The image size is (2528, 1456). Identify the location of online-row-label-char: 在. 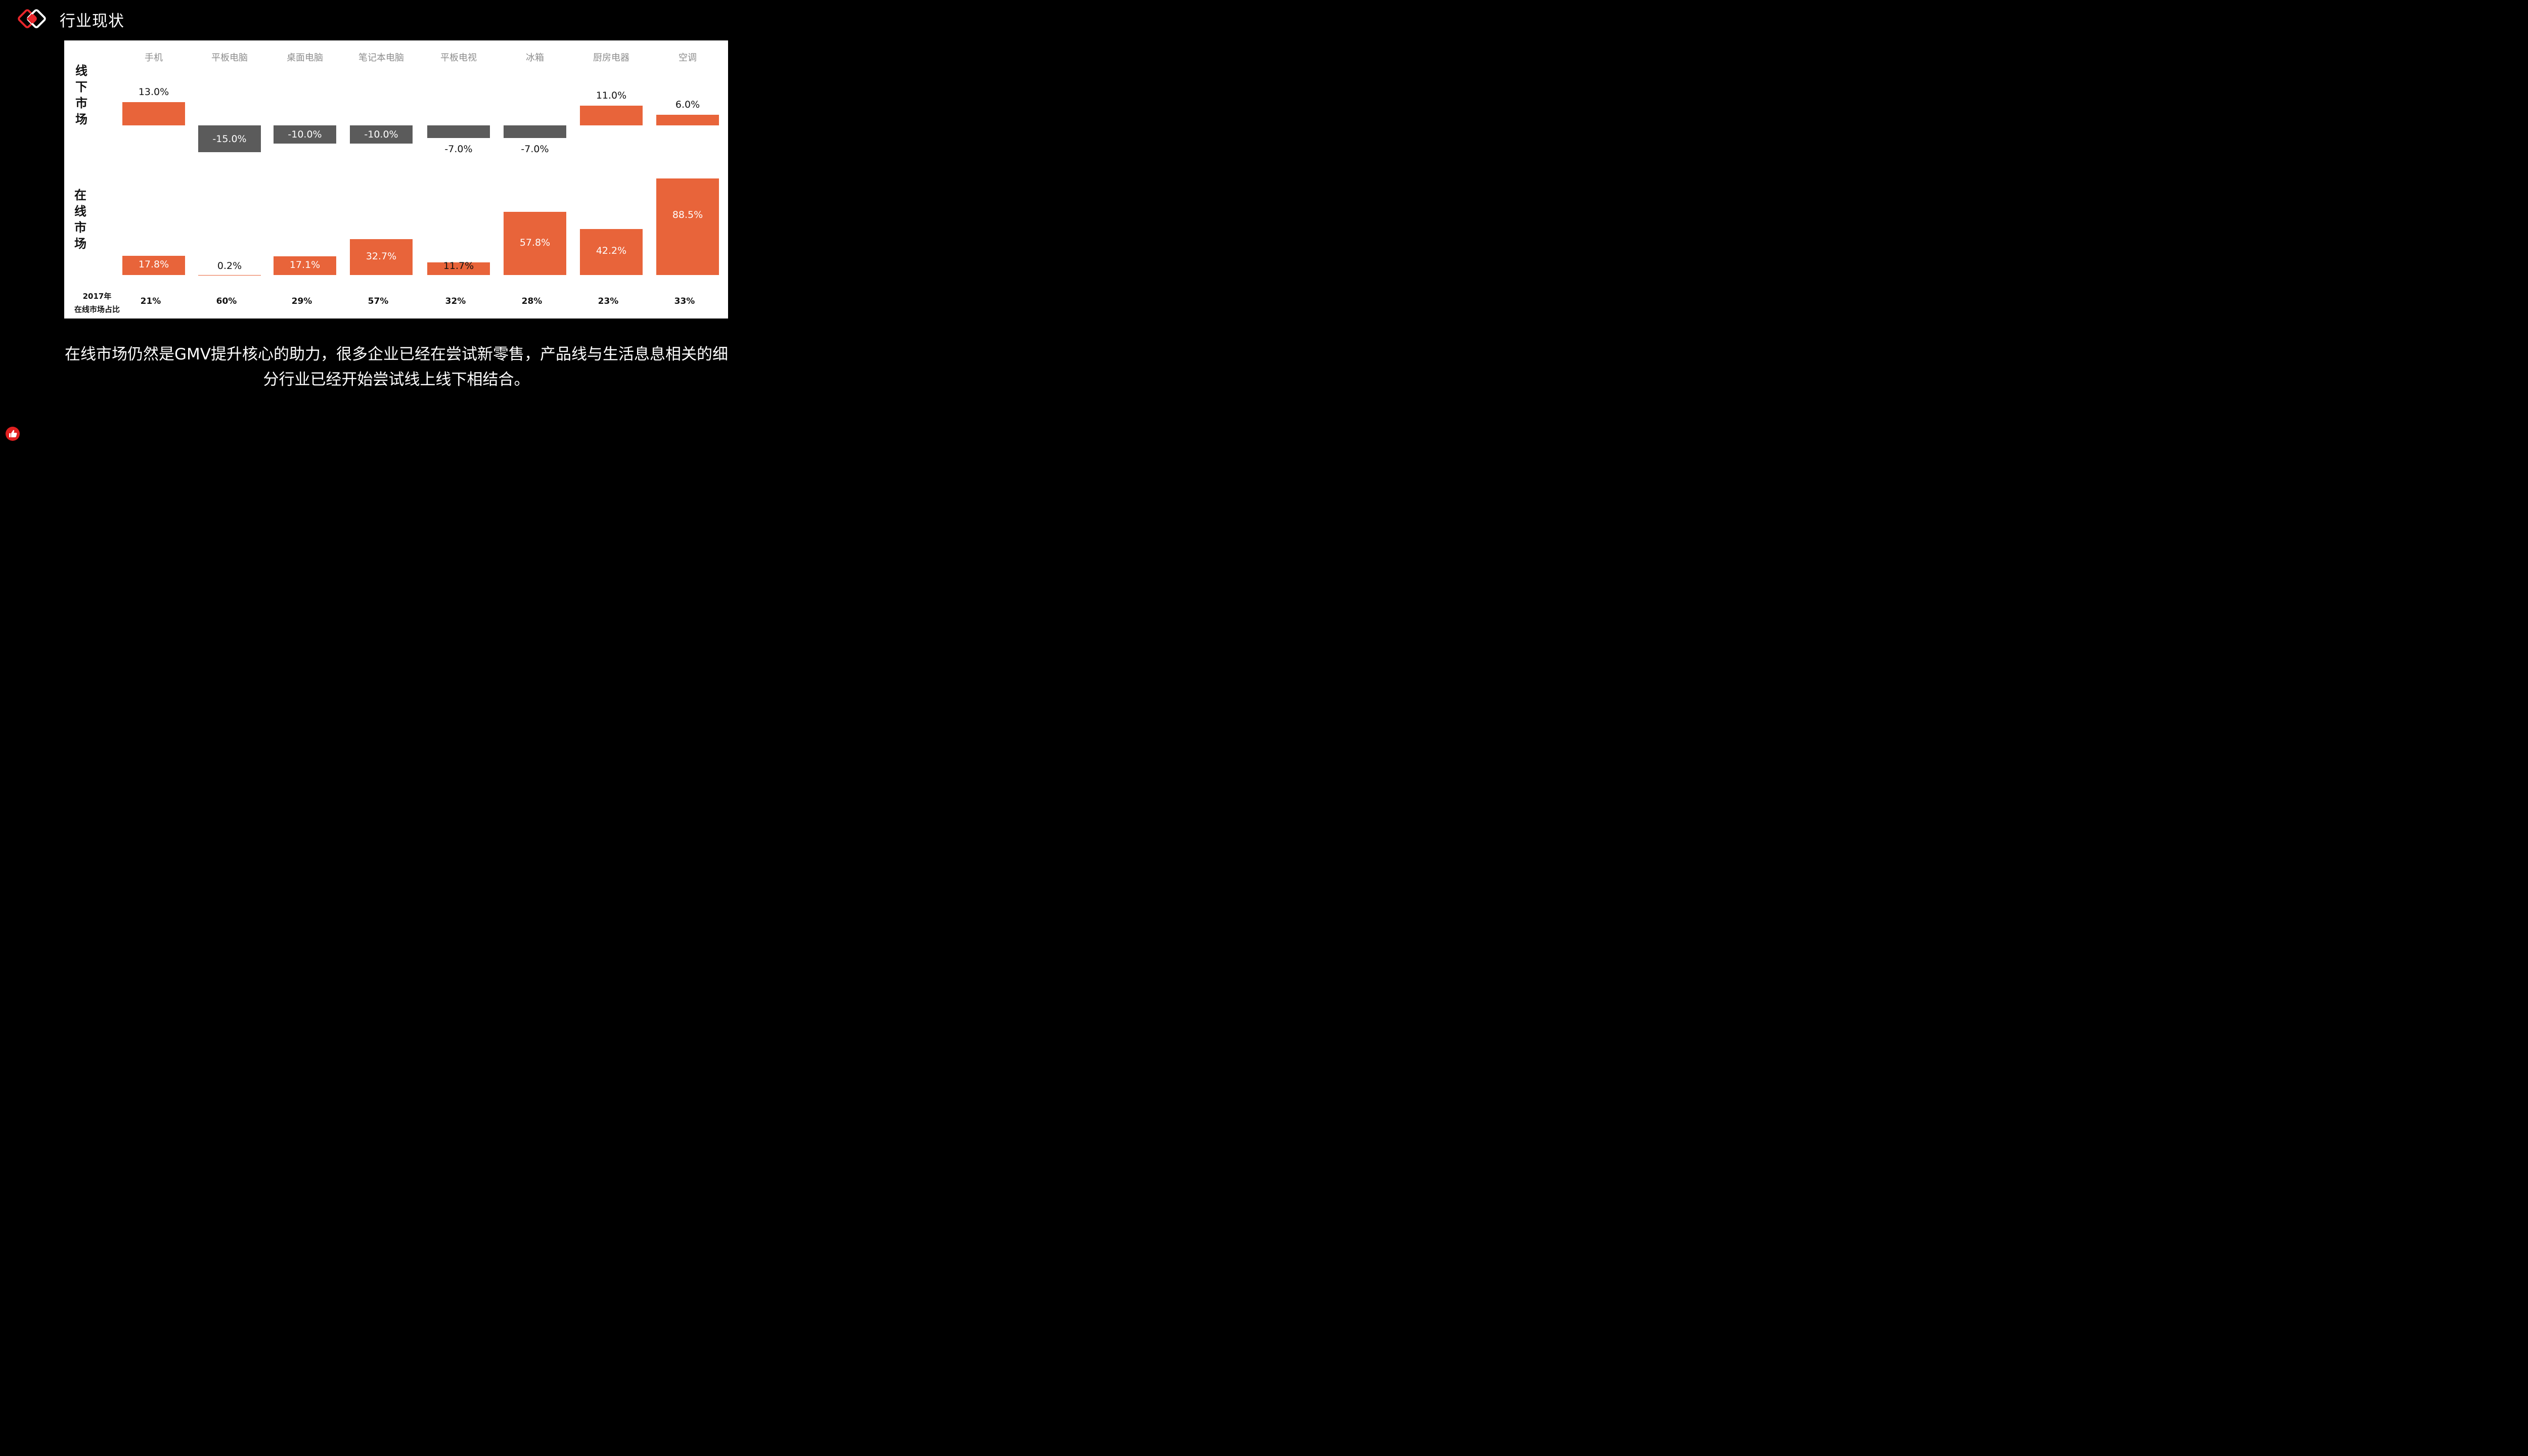
(80, 195).